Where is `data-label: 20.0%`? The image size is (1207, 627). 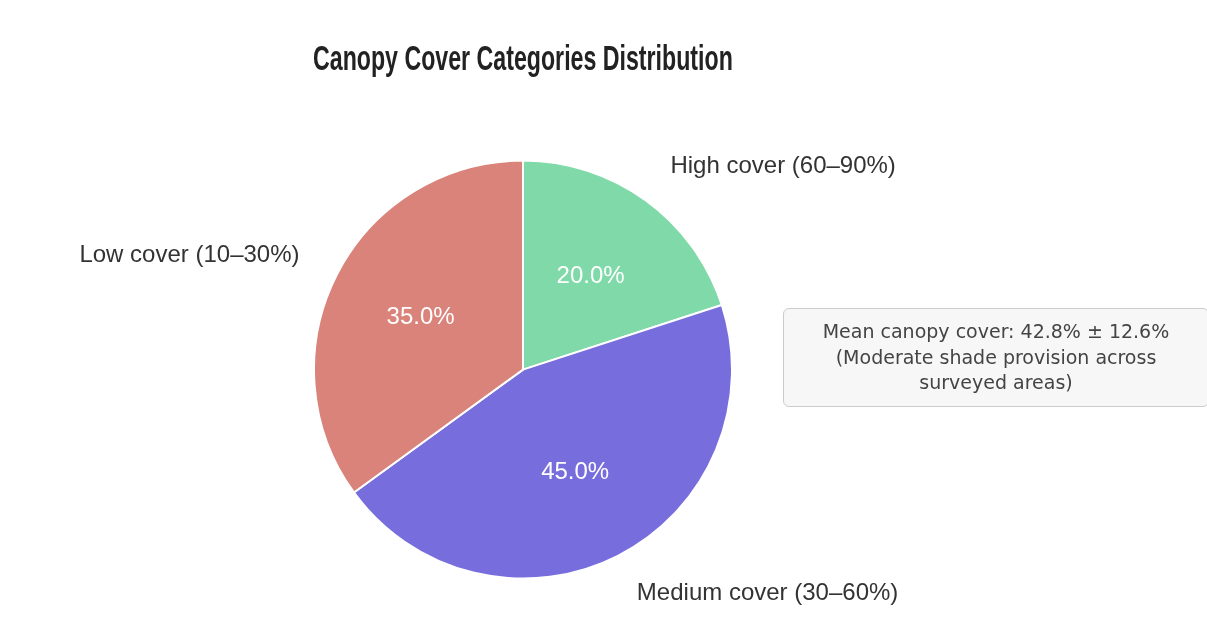
data-label: 20.0% is located at coordinates (590, 275).